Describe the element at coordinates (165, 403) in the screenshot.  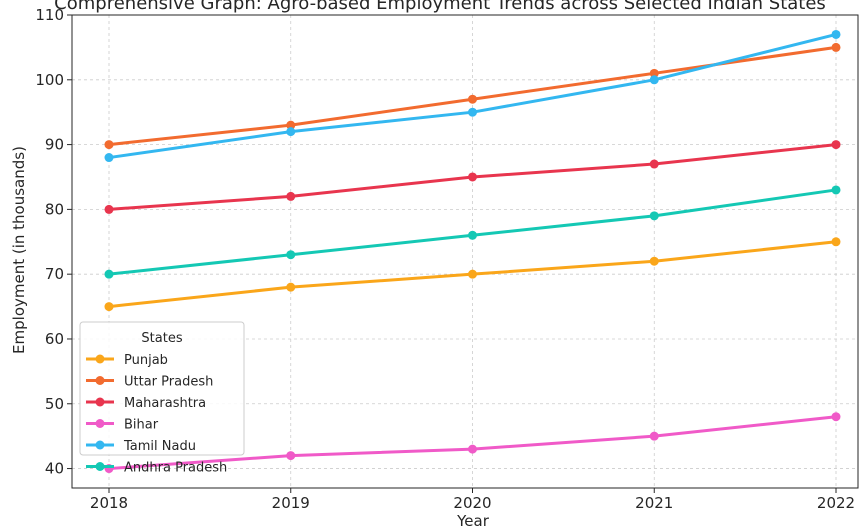
I see `legend-label: Maharashtra` at that location.